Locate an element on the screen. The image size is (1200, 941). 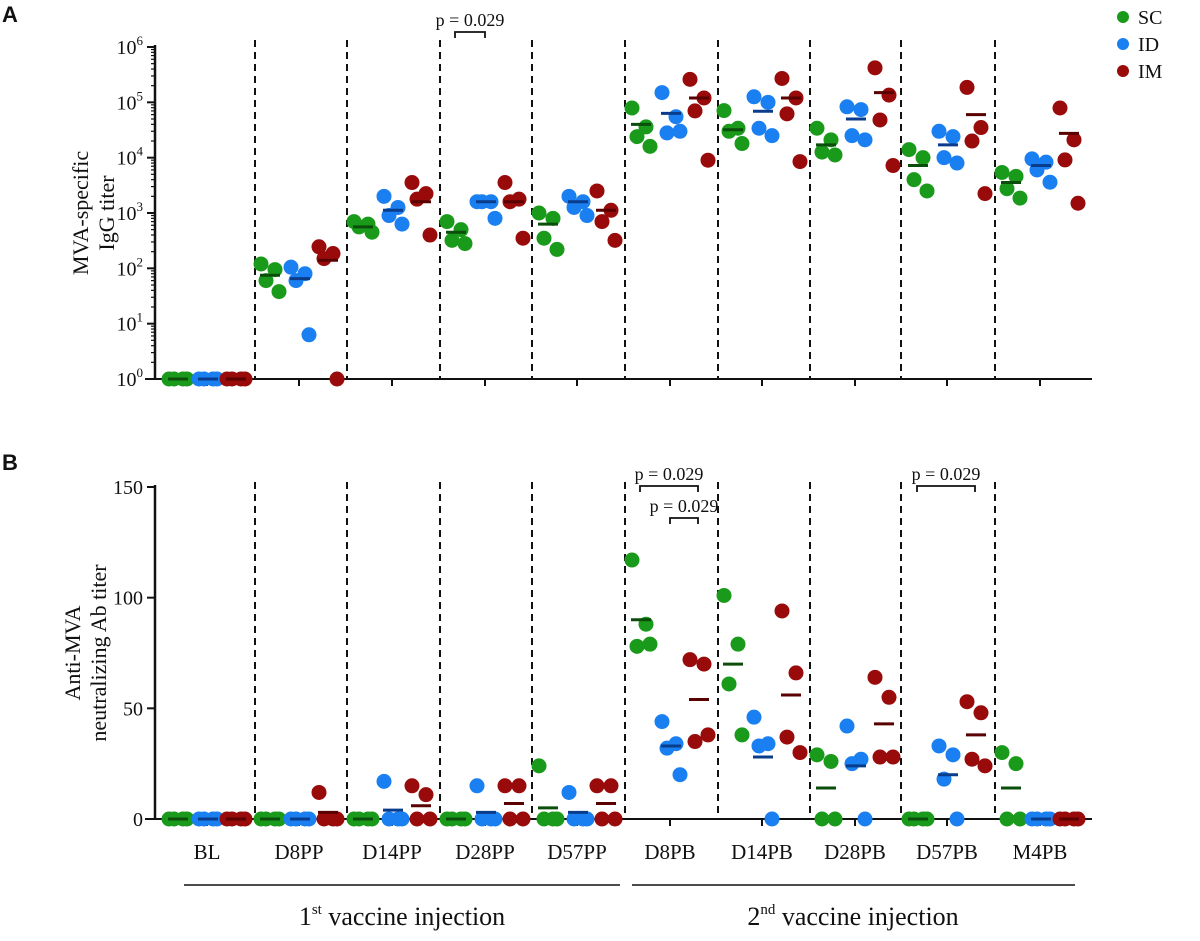
y-axis-label: MVA-specific is located at coordinates (80, 213).